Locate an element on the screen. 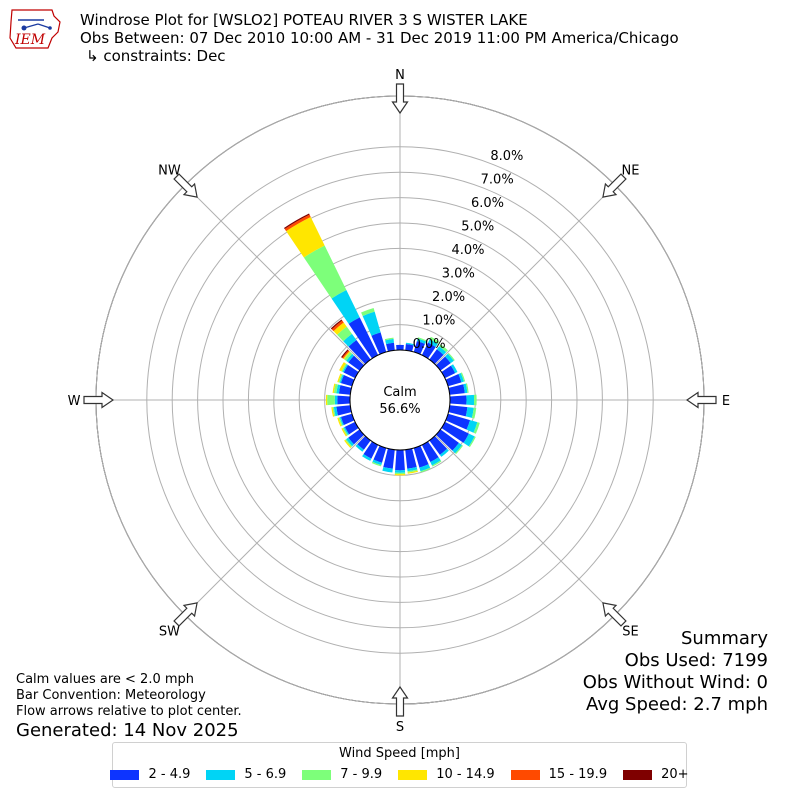 This screenshot has width=800, height=800. direction-label: NW is located at coordinates (169, 170).